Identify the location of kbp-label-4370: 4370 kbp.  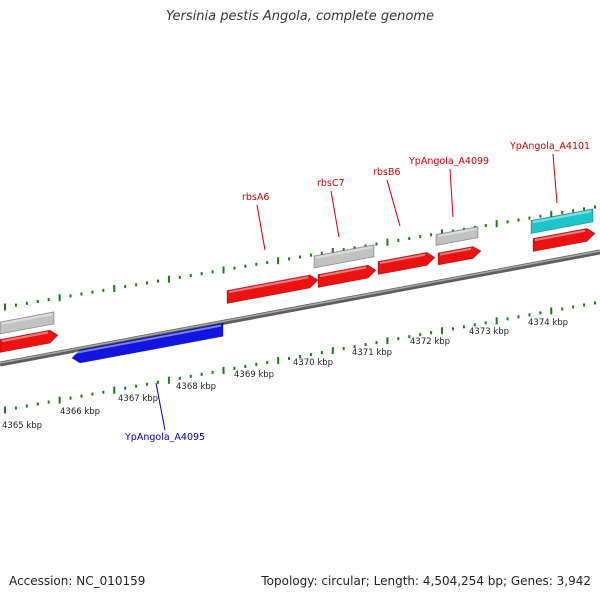
(313, 363).